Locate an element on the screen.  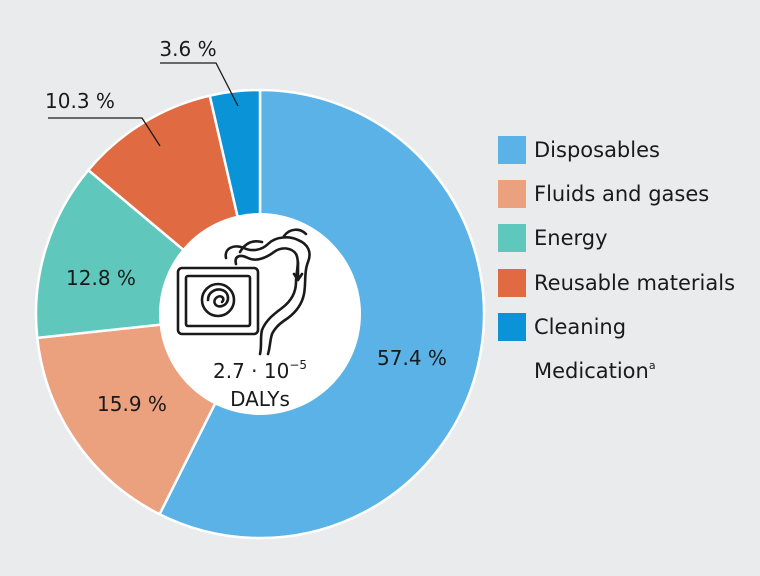
legend-item: Reusable materials is located at coordinates (616, 283).